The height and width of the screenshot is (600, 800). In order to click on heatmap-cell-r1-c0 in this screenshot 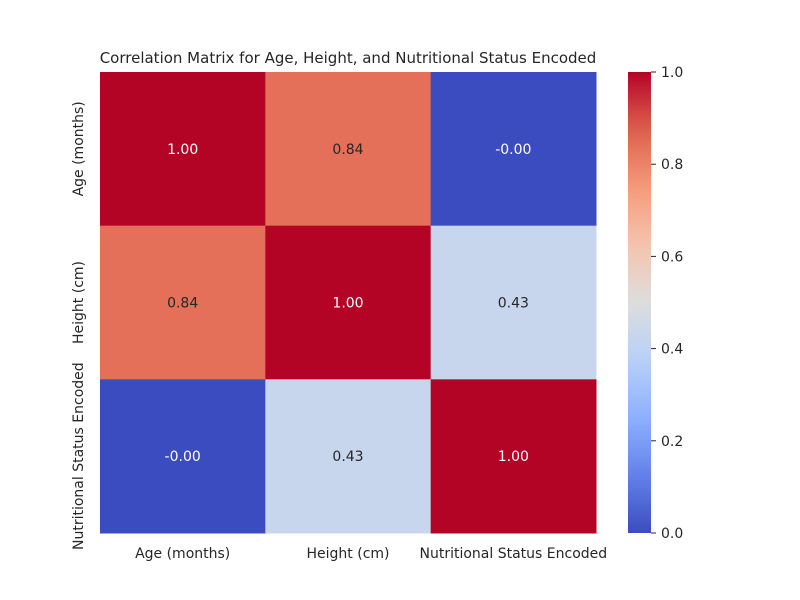, I will do `click(183, 302)`.